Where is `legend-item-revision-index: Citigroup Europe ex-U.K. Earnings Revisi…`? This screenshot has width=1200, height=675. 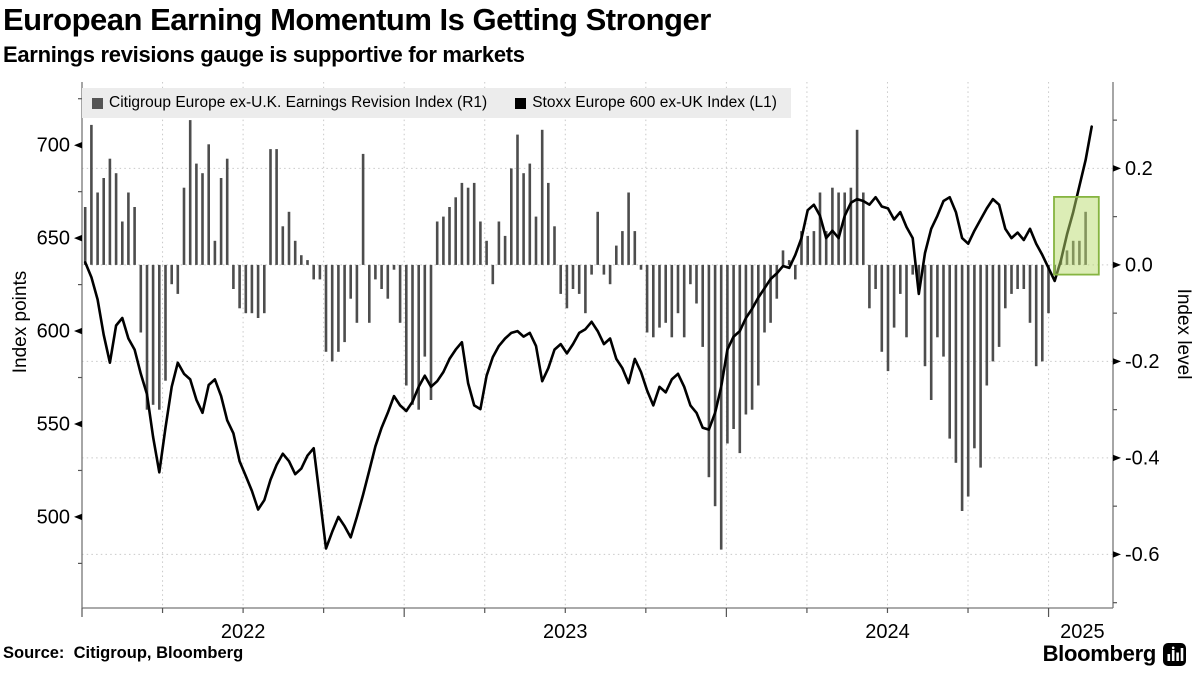
legend-item-revision-index: Citigroup Europe ex-U.K. Earnings Revisi… is located at coordinates (289, 103).